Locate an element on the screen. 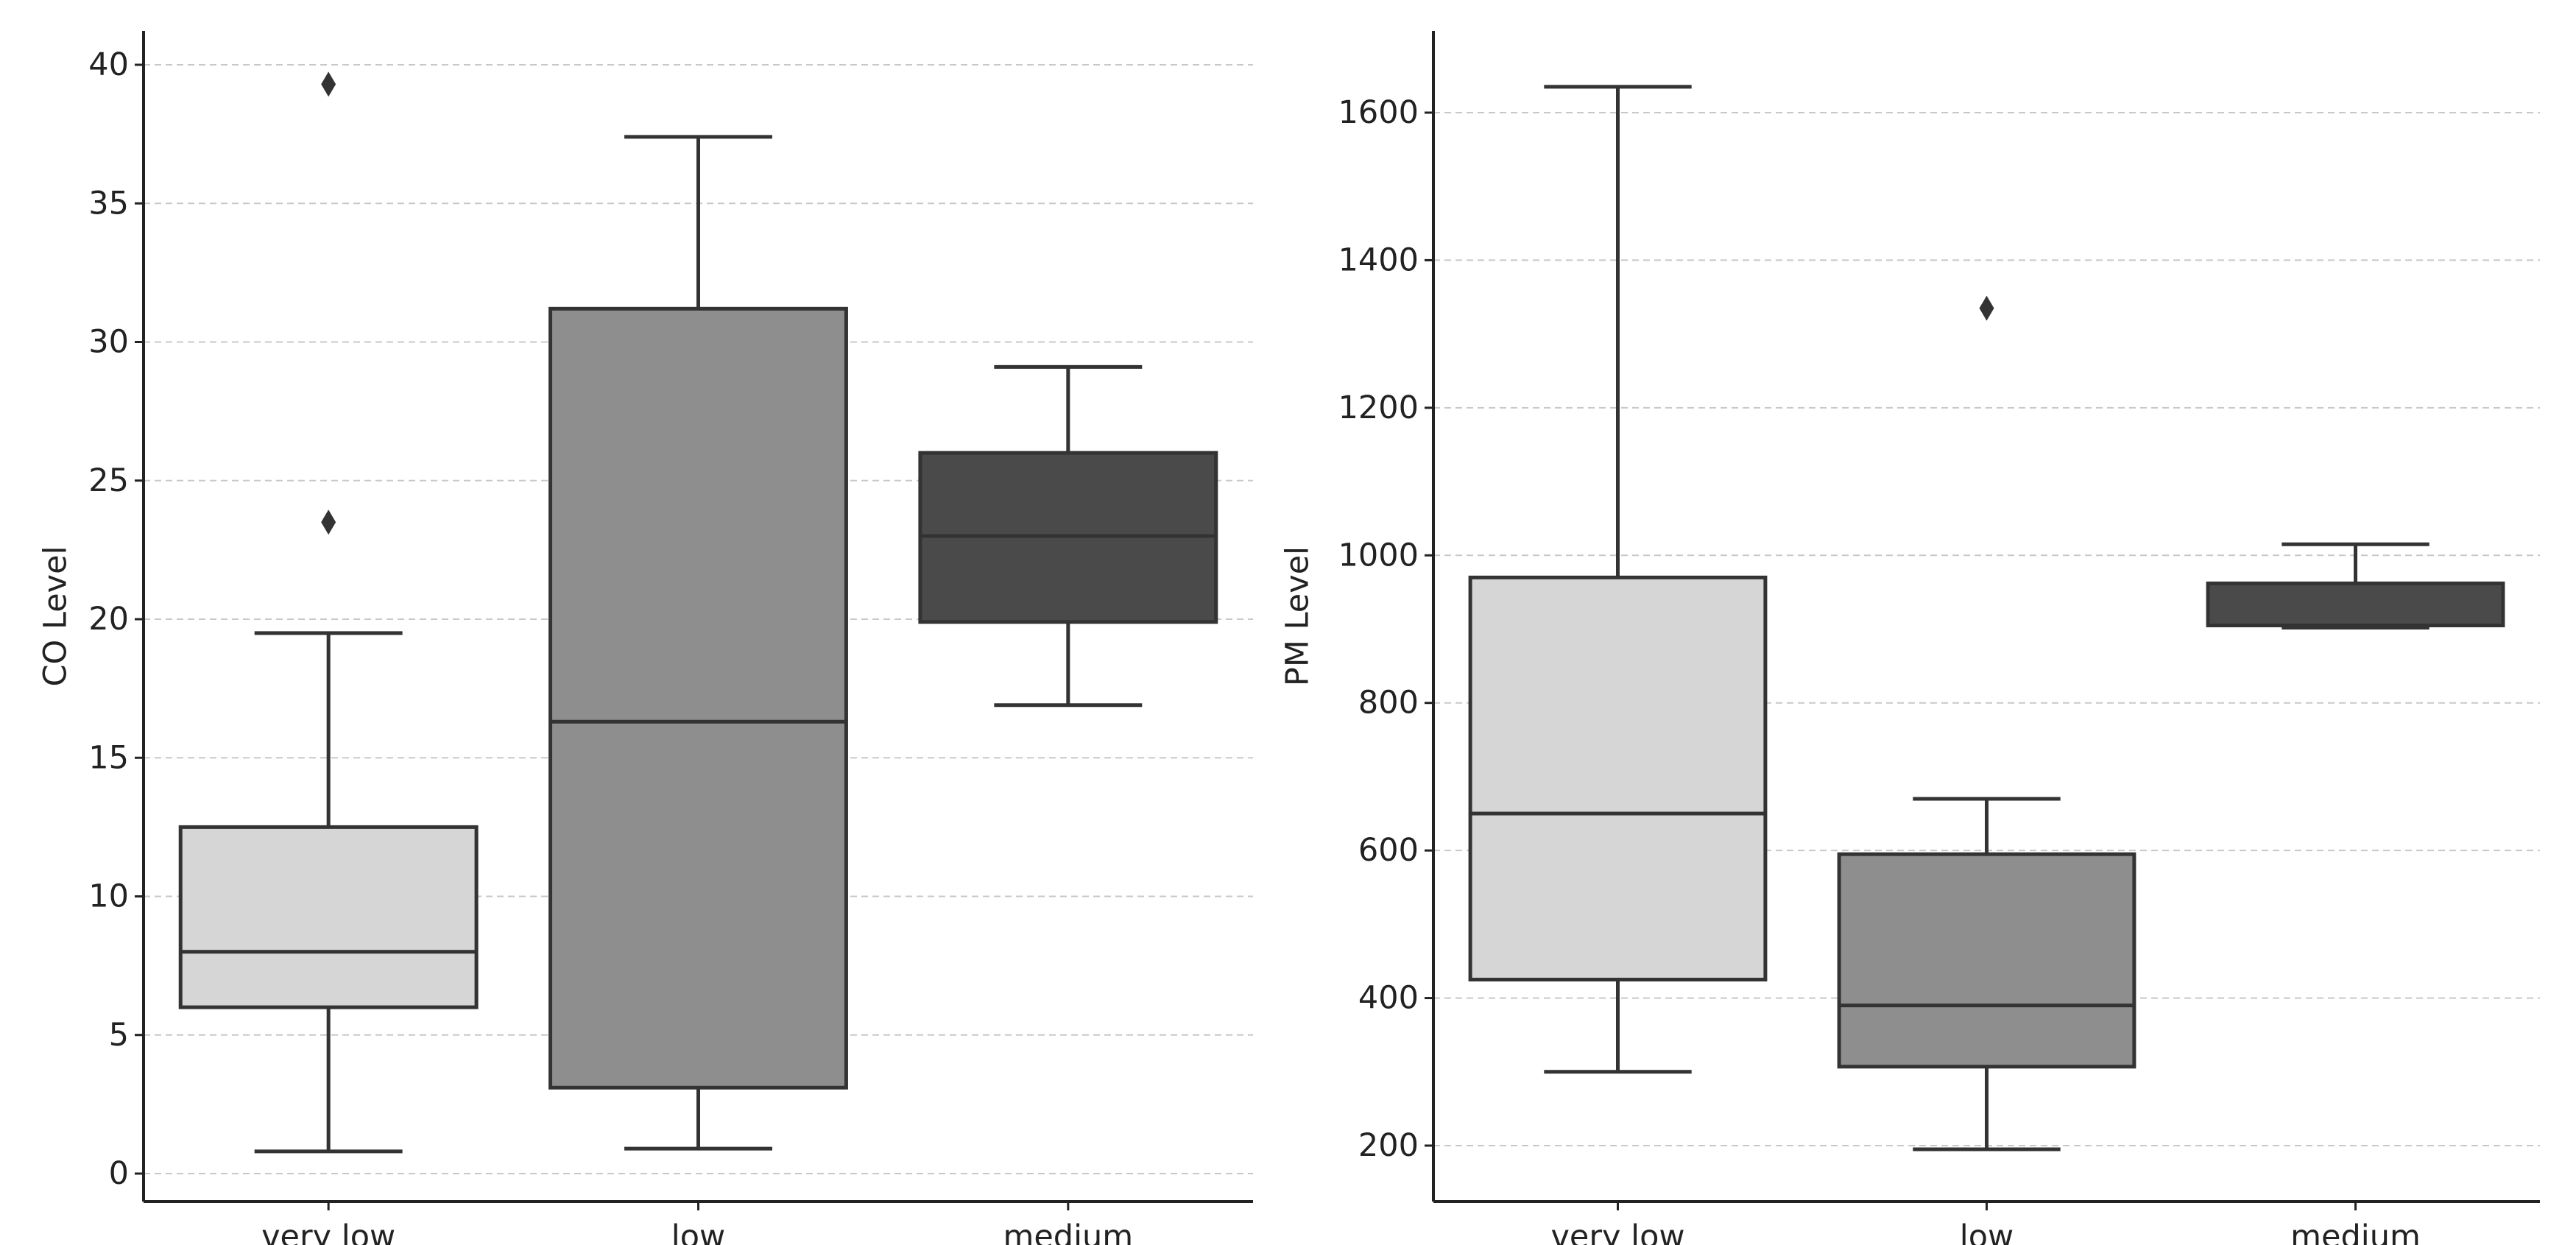 The width and height of the screenshot is (2576, 1245). co-y-tick-label: 20 is located at coordinates (108, 619).